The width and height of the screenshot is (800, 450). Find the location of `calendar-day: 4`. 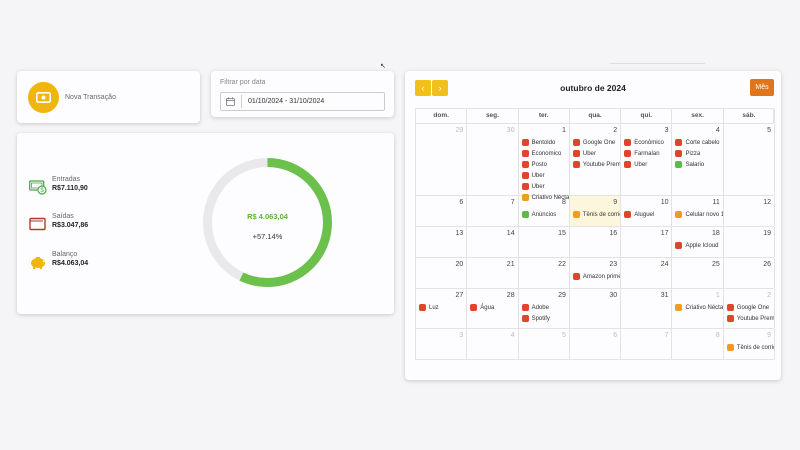

calendar-day: 4 is located at coordinates (493, 344).